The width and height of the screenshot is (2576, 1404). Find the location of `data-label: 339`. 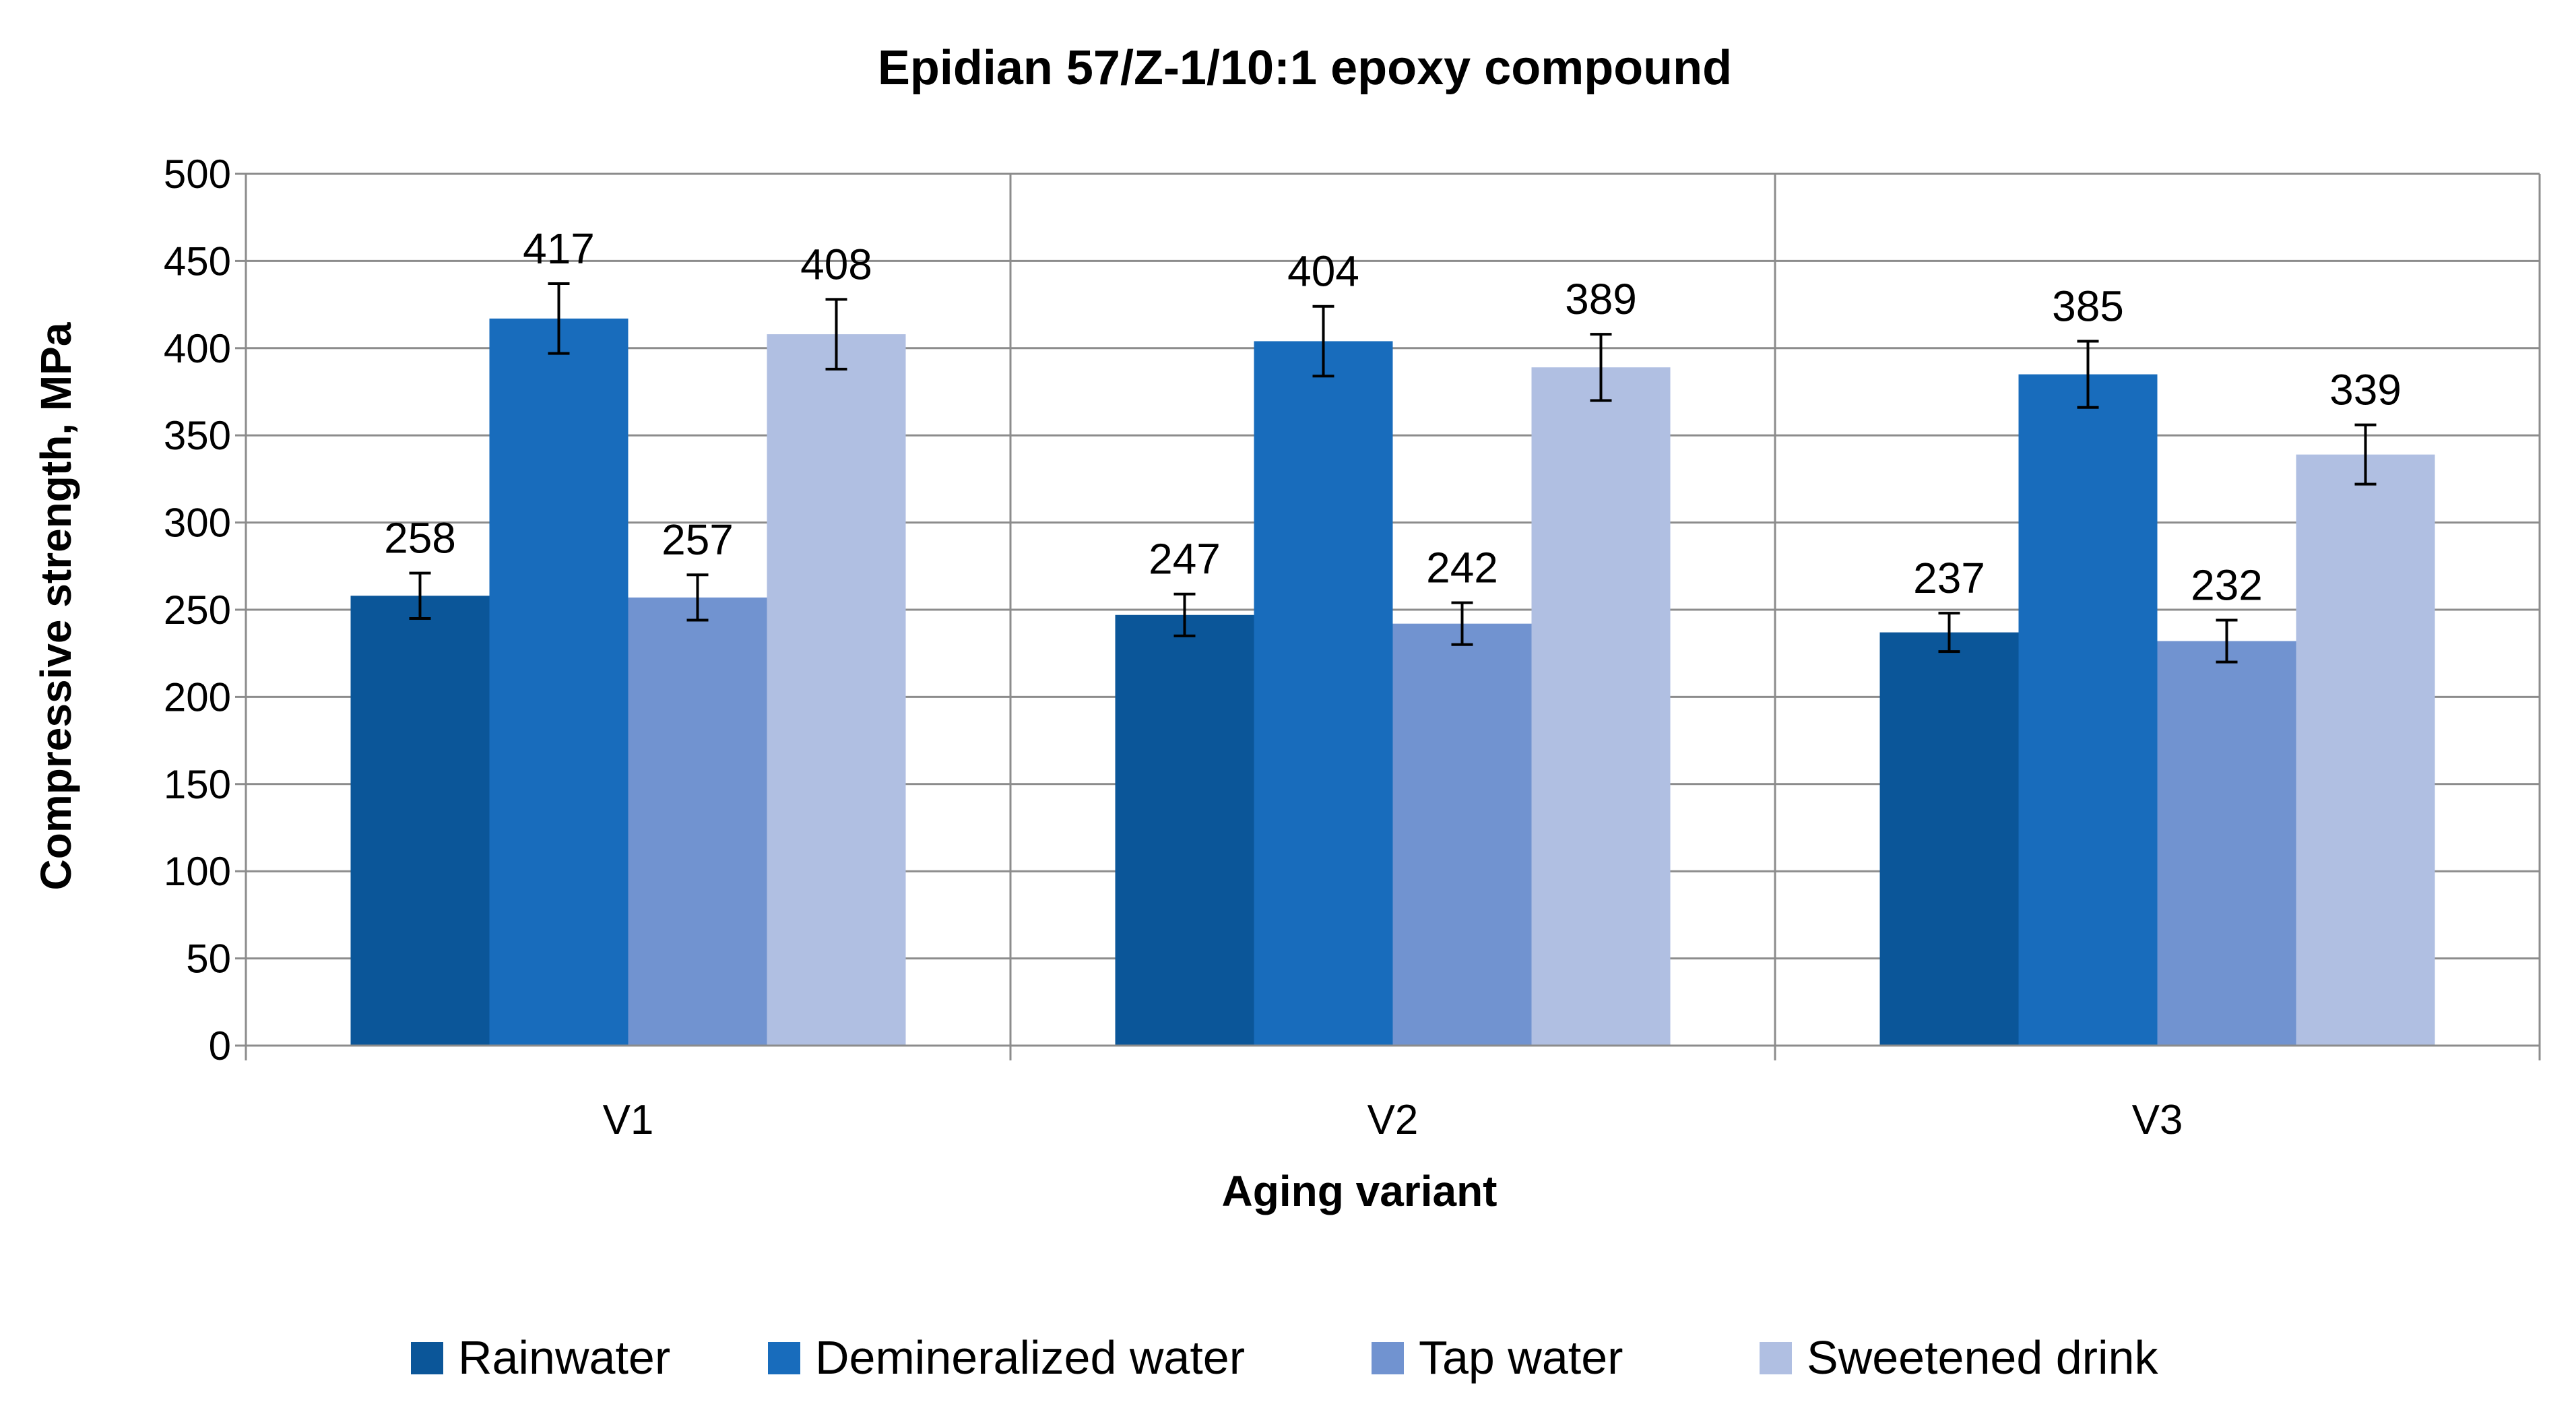

data-label: 339 is located at coordinates (2365, 390).